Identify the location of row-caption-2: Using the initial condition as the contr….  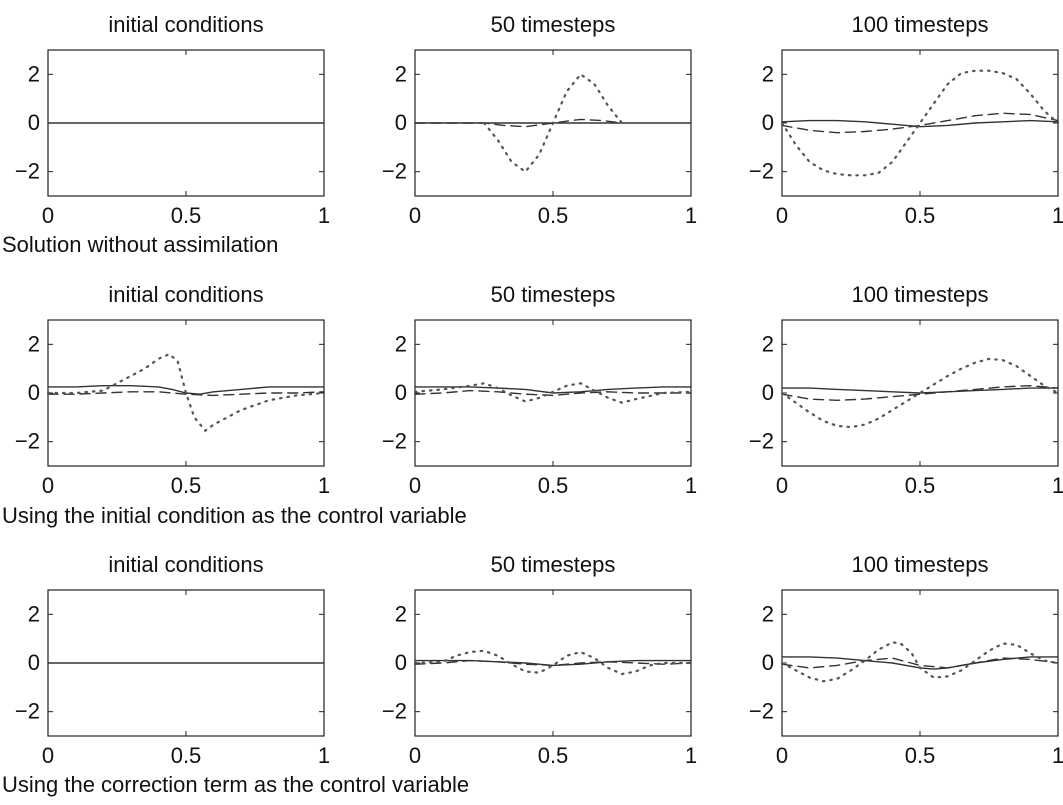
(234, 515).